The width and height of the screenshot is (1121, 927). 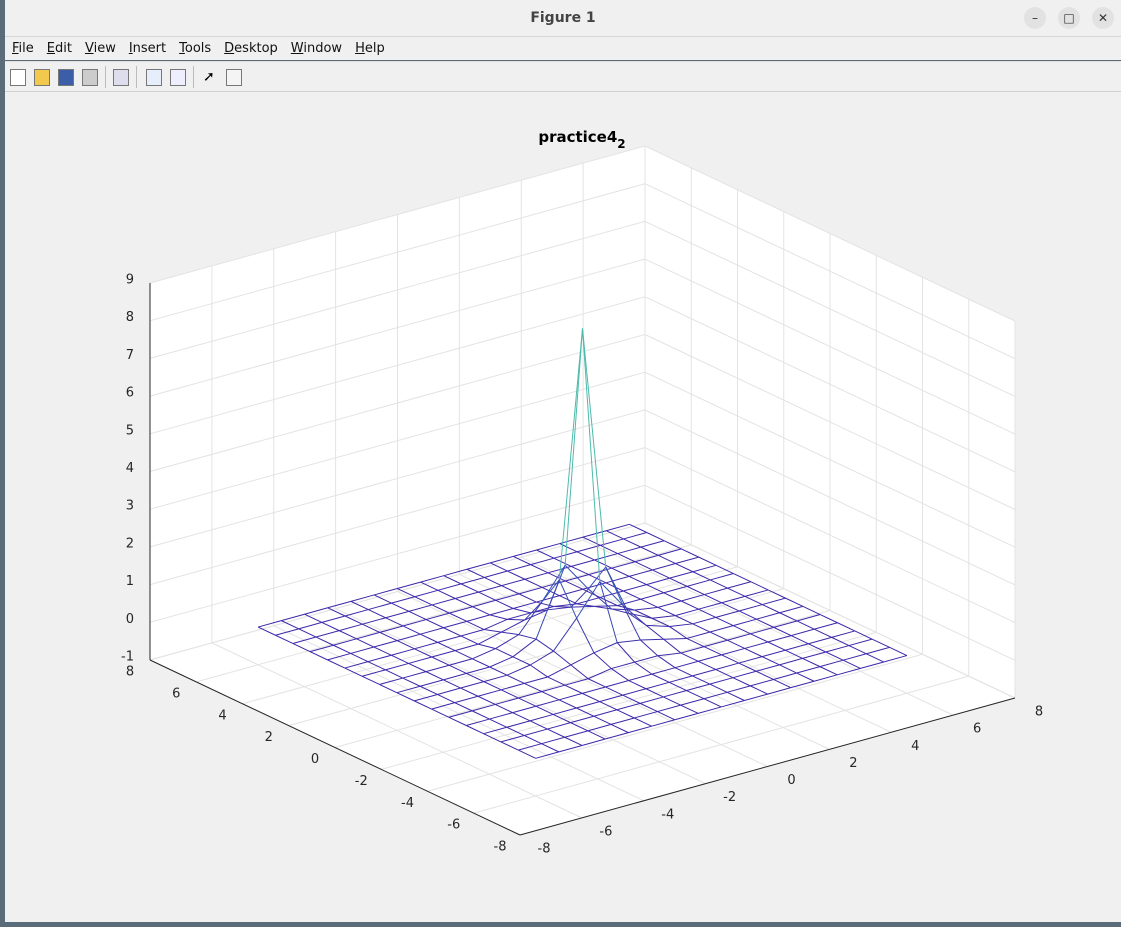 What do you see at coordinates (18, 77) in the screenshot?
I see `new-figure-button` at bounding box center [18, 77].